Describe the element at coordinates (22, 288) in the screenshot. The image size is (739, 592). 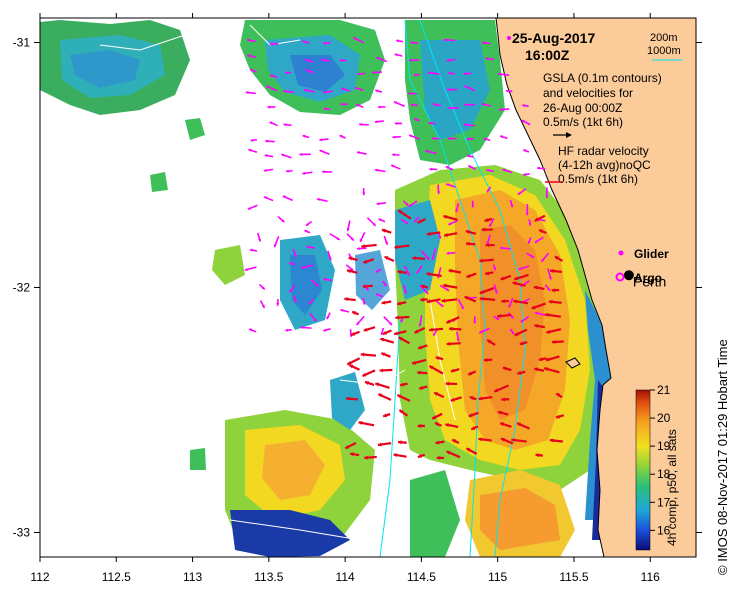
I see `y-tick-label: -32` at that location.